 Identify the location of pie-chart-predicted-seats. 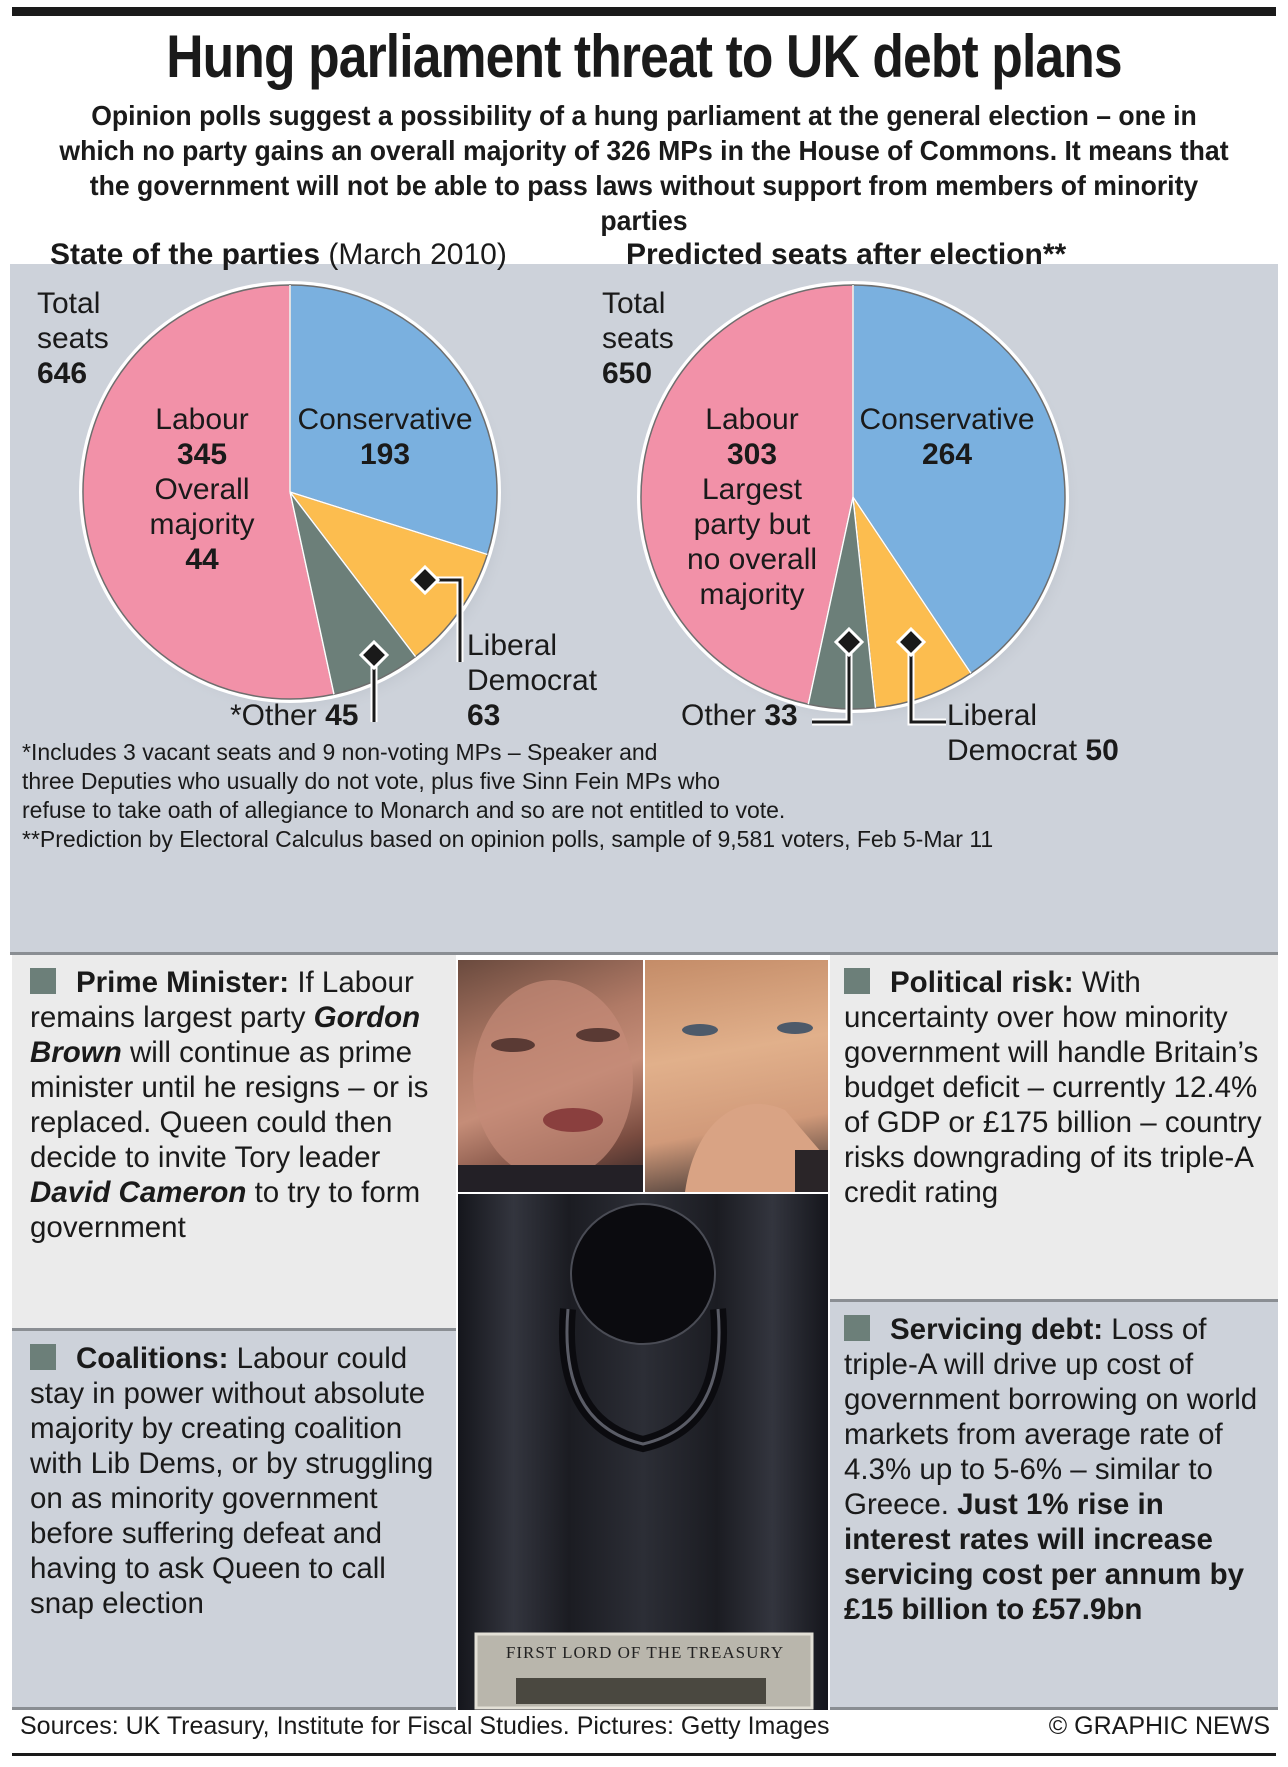
(860, 505).